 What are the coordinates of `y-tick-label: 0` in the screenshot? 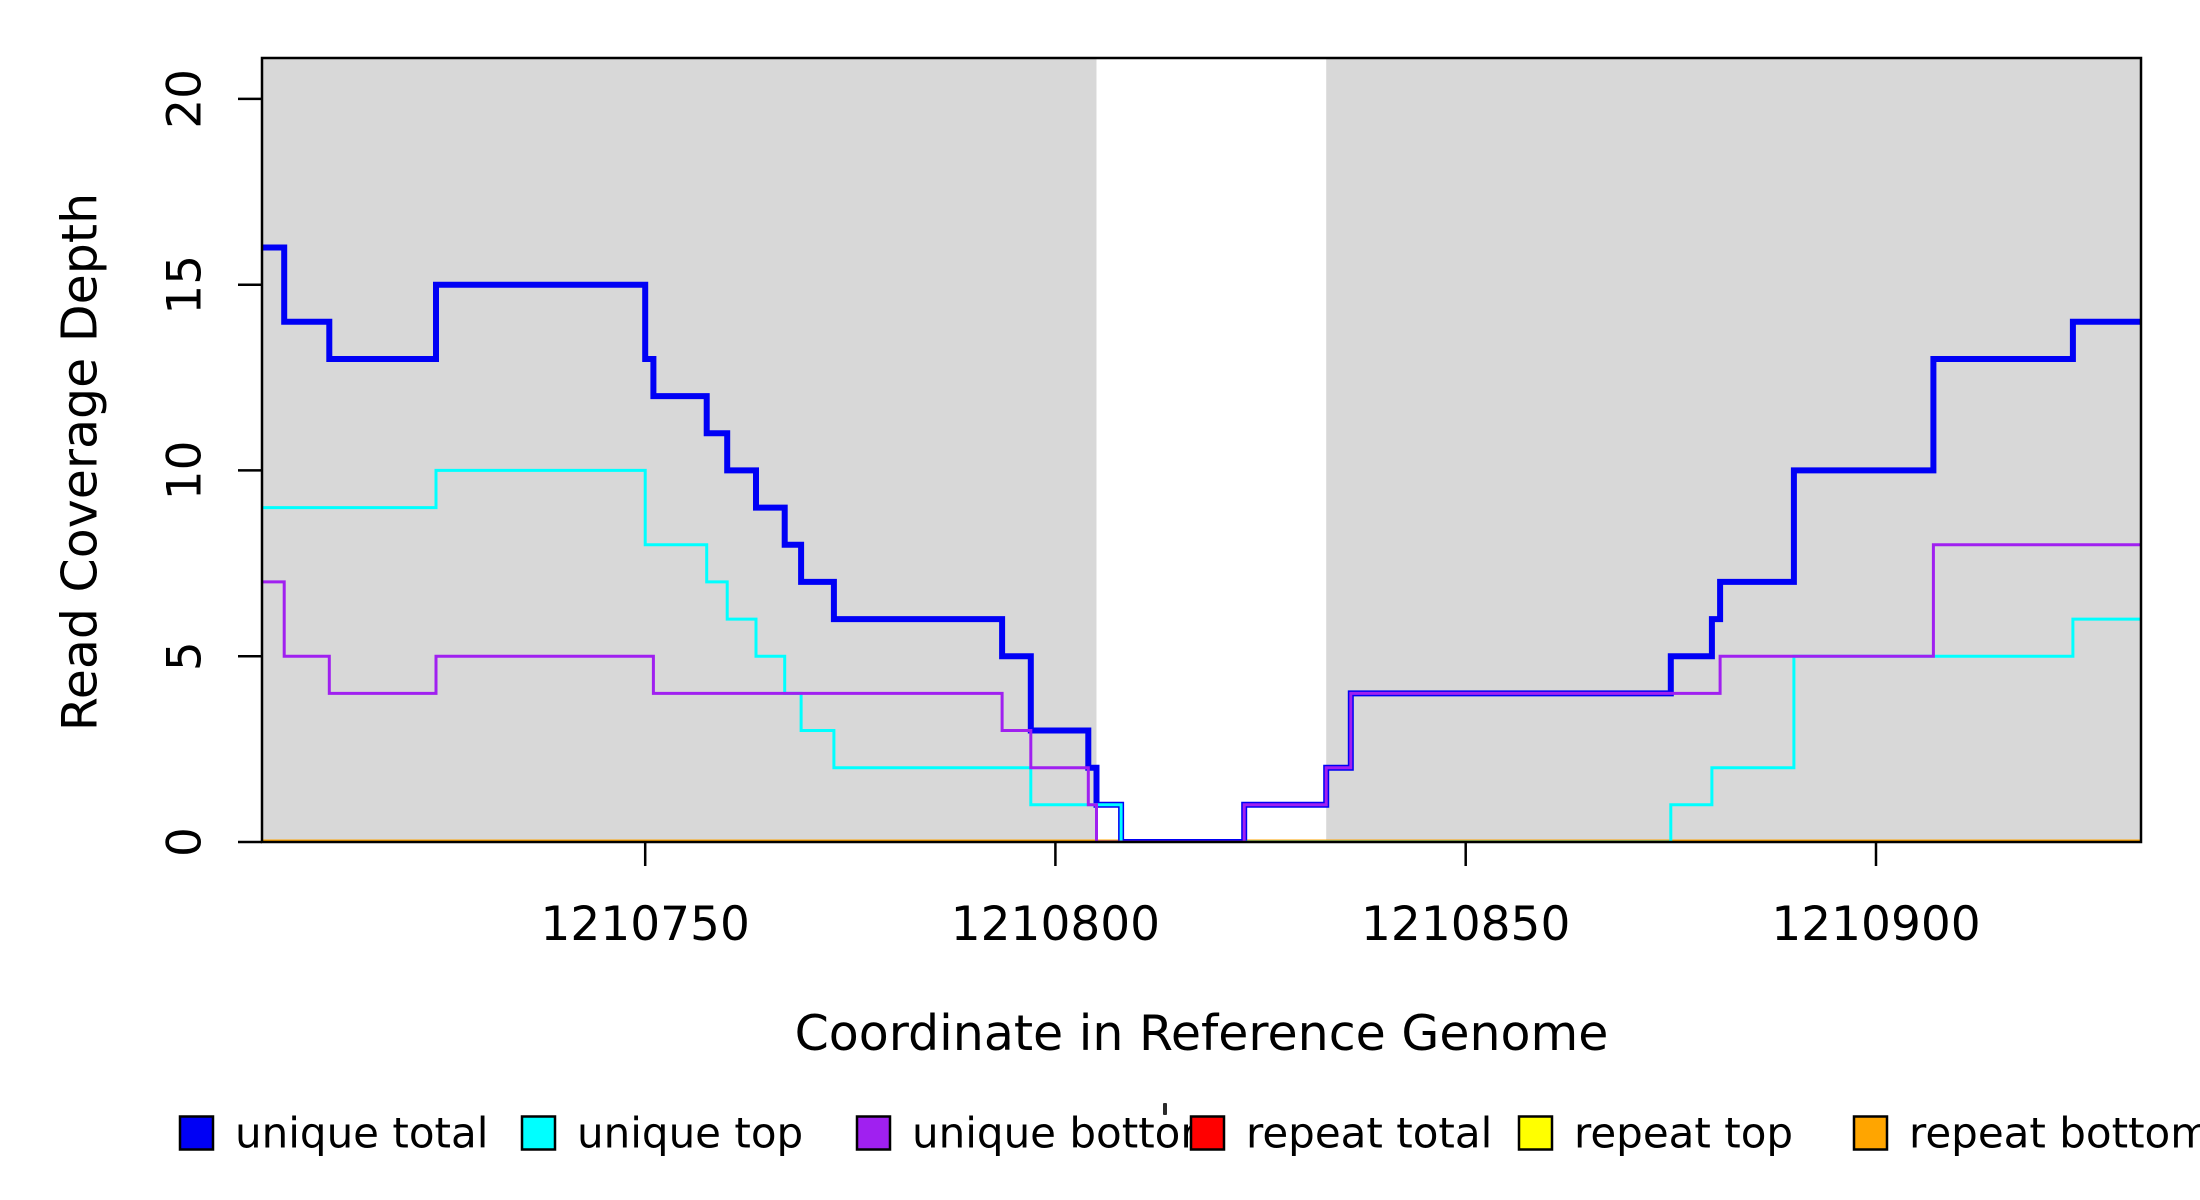 It's located at (185, 842).